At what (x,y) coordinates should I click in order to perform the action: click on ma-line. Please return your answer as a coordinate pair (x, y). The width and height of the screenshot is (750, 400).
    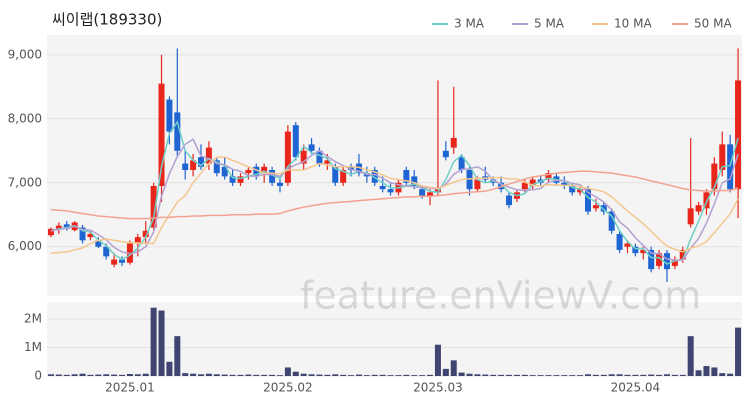
    Looking at the image, I should click on (394, 195).